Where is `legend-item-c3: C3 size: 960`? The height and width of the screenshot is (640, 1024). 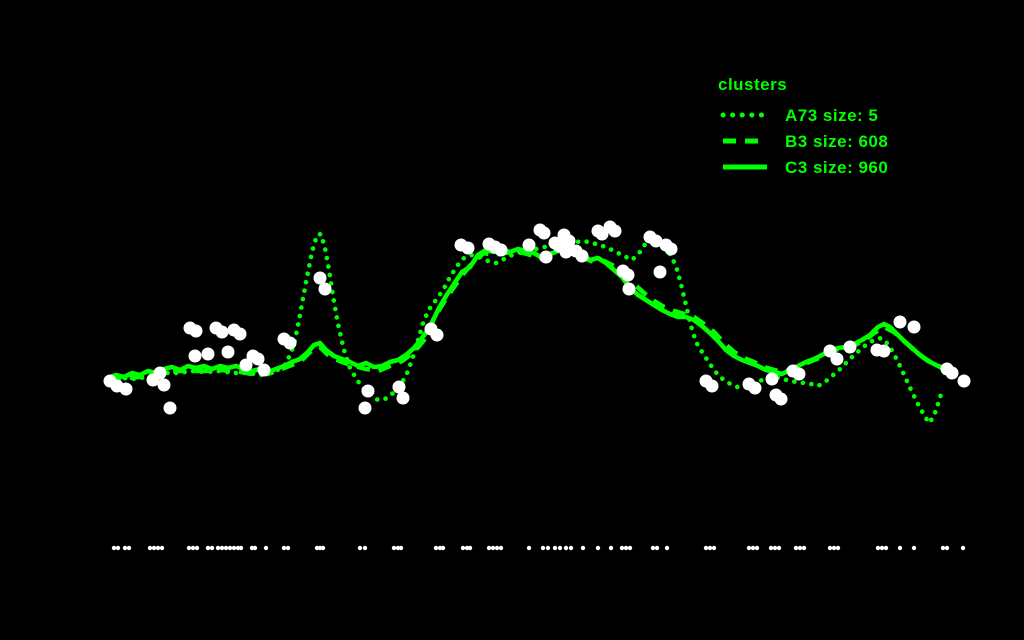
legend-item-c3: C3 size: 960 is located at coordinates (804, 167).